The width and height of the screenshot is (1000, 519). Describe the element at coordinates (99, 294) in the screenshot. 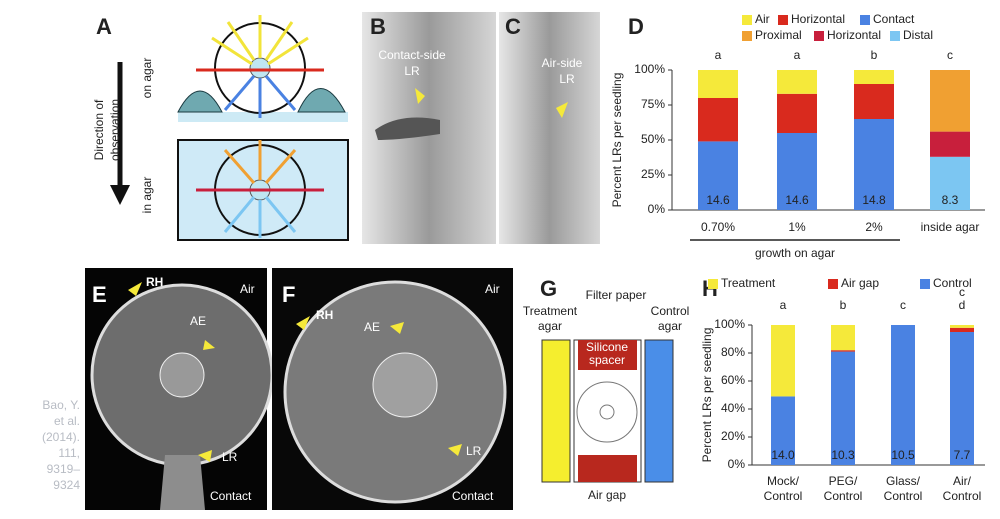

I see `panel-label: E` at that location.